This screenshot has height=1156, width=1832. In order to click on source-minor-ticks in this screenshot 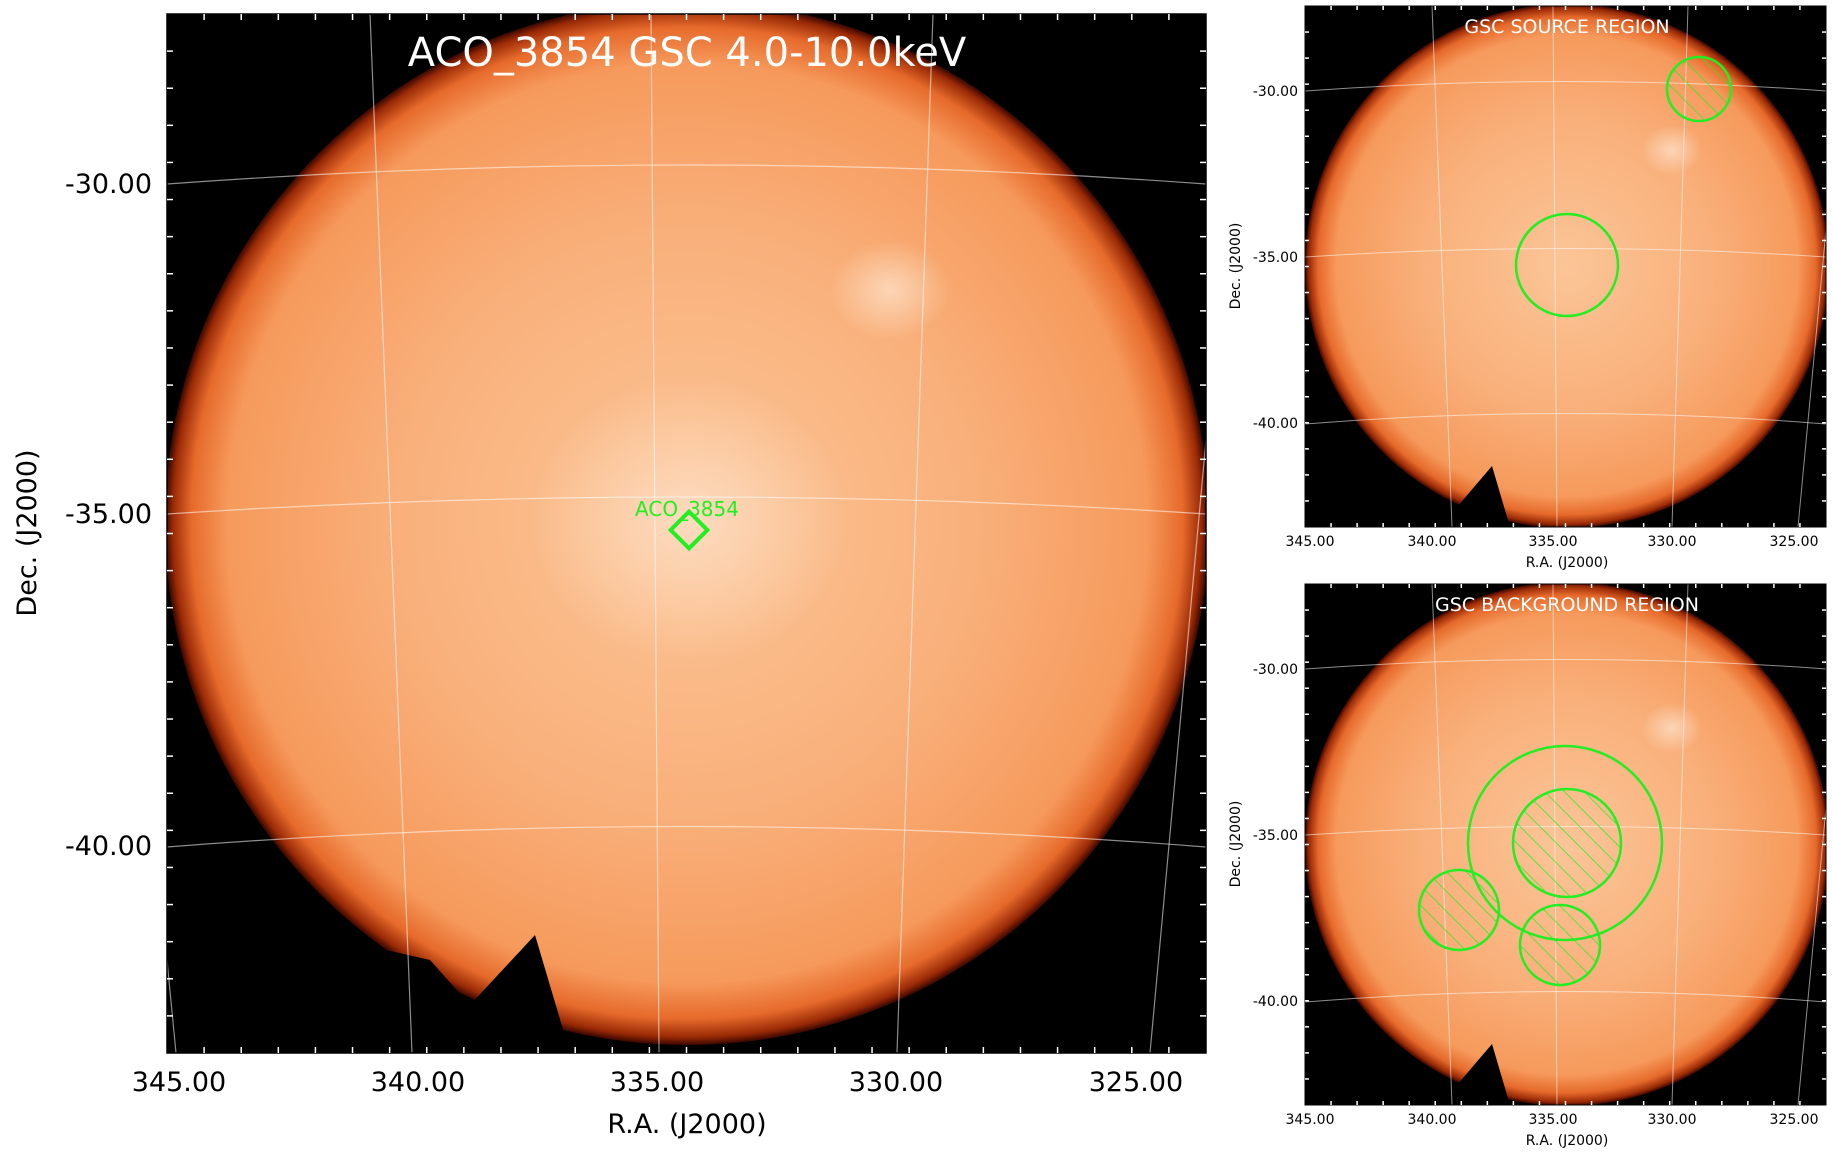, I will do `click(1565, 266)`.